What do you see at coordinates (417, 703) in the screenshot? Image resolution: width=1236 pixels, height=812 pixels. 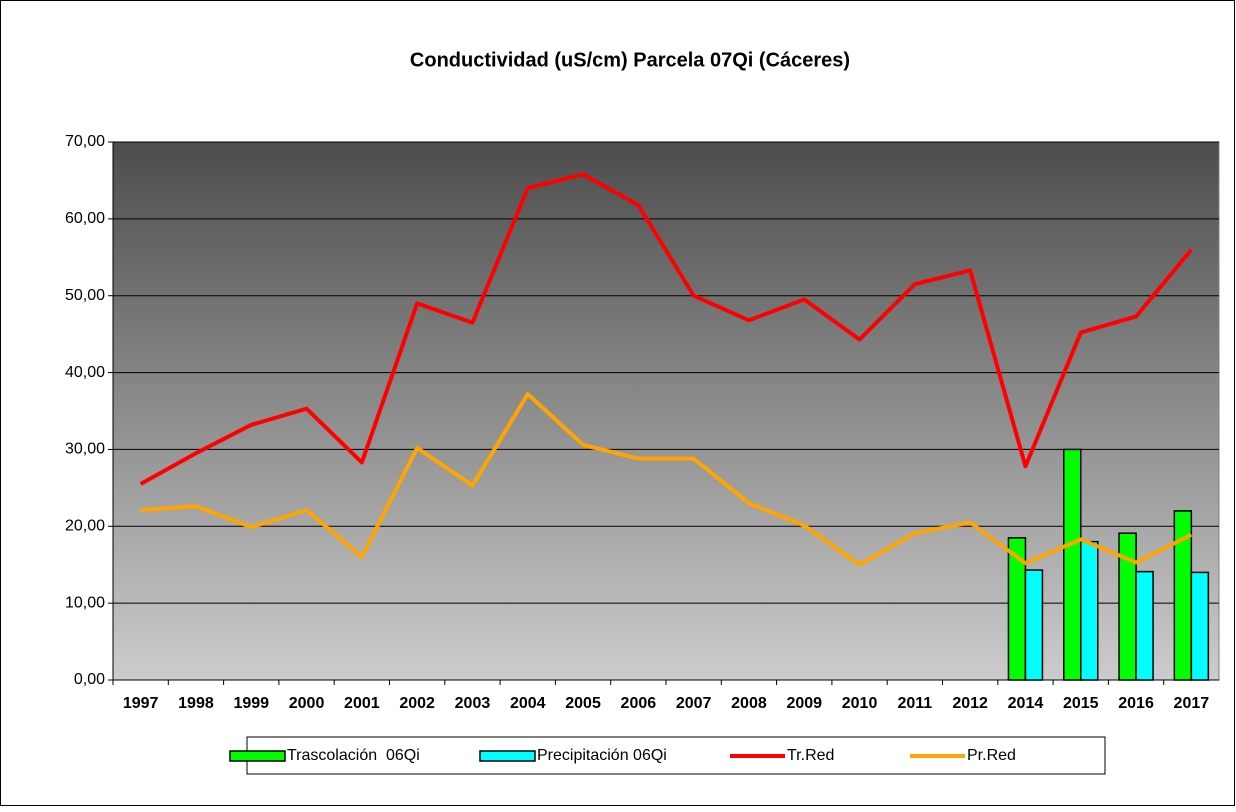 I see `x-tick-label: 2002` at bounding box center [417, 703].